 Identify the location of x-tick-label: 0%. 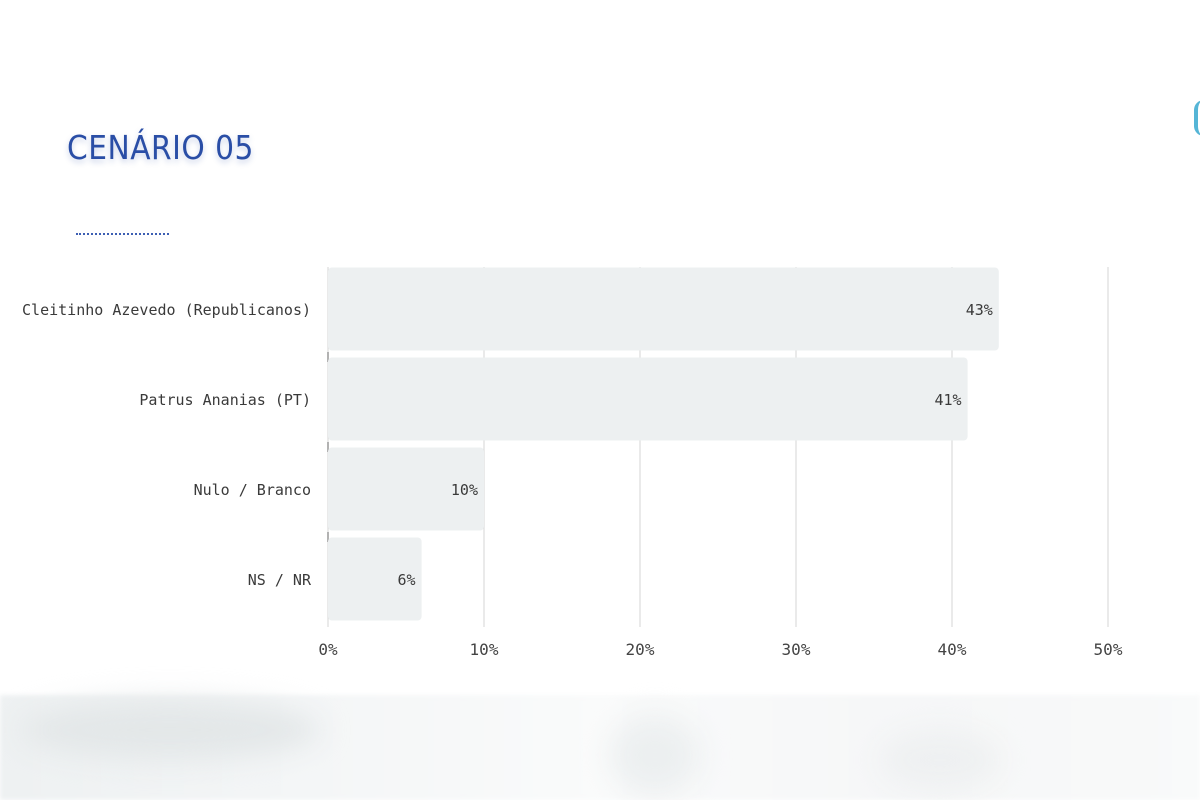
(328, 649).